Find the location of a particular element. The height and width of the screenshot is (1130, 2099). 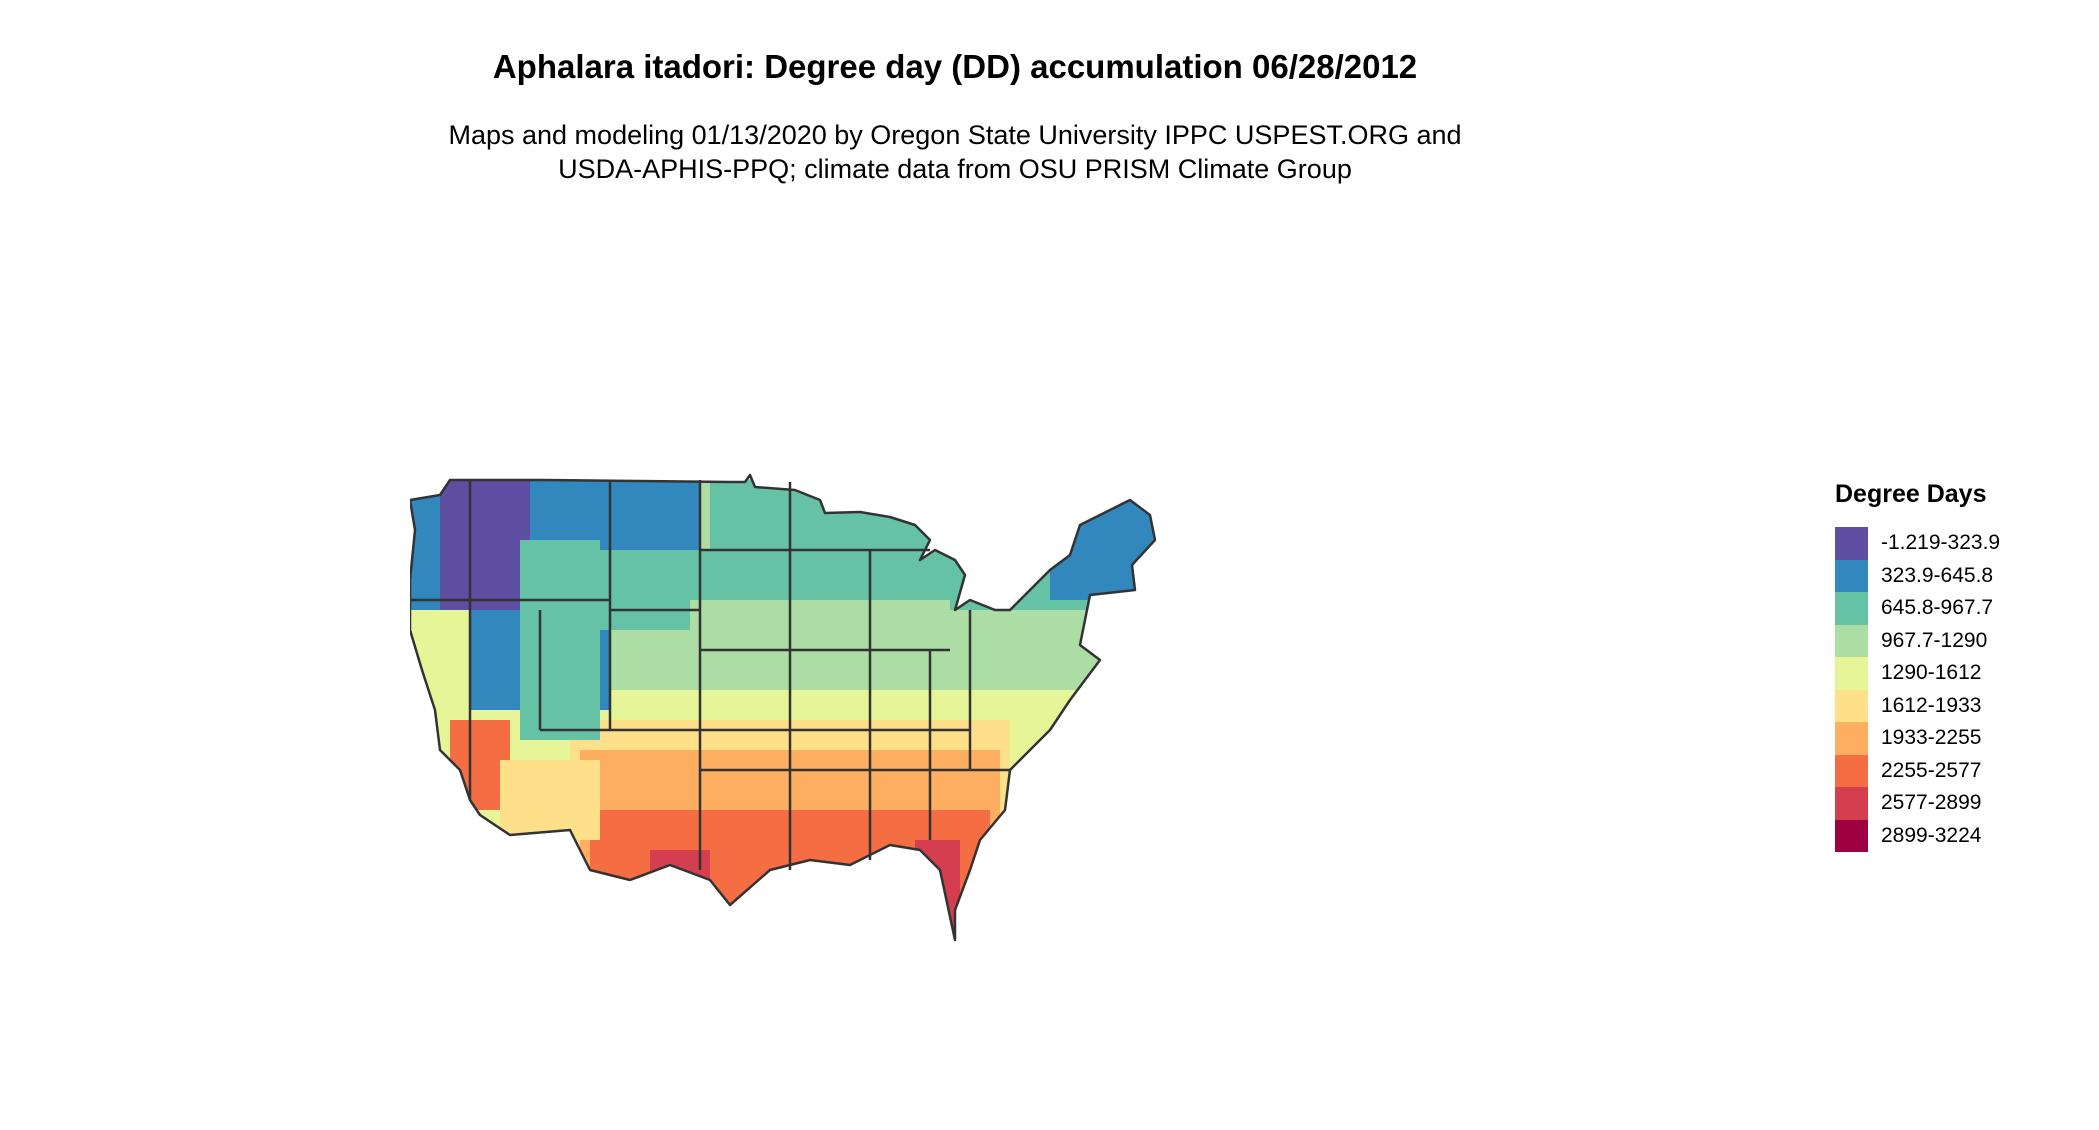

legend-label: 1612-1933 is located at coordinates (1931, 705).